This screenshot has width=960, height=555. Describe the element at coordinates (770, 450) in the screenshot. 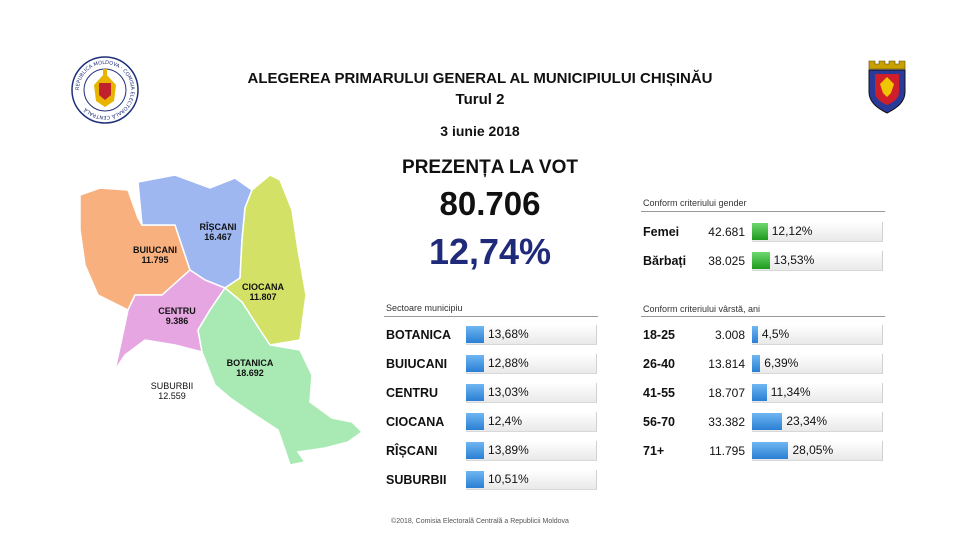

I see `age-4-bar-fill` at that location.